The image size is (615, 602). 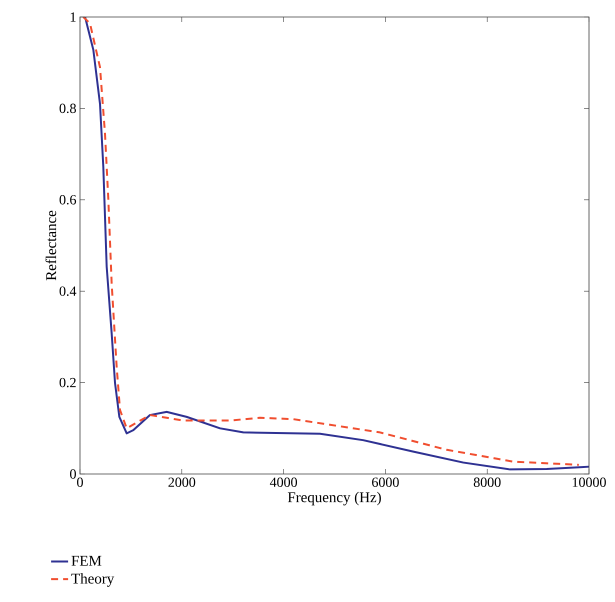 I want to click on x-tick-label: 10000, so click(x=589, y=482).